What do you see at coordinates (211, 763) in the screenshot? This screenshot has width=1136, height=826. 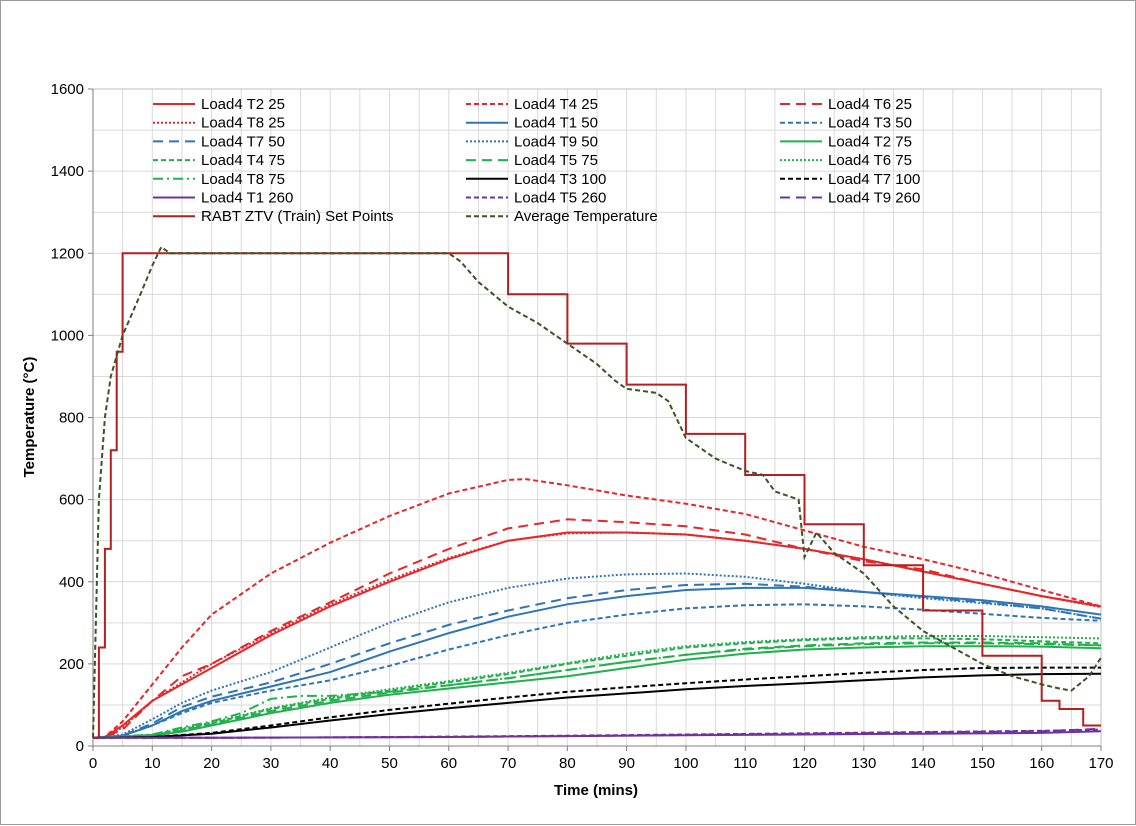 I see `x-tick-label: 20` at bounding box center [211, 763].